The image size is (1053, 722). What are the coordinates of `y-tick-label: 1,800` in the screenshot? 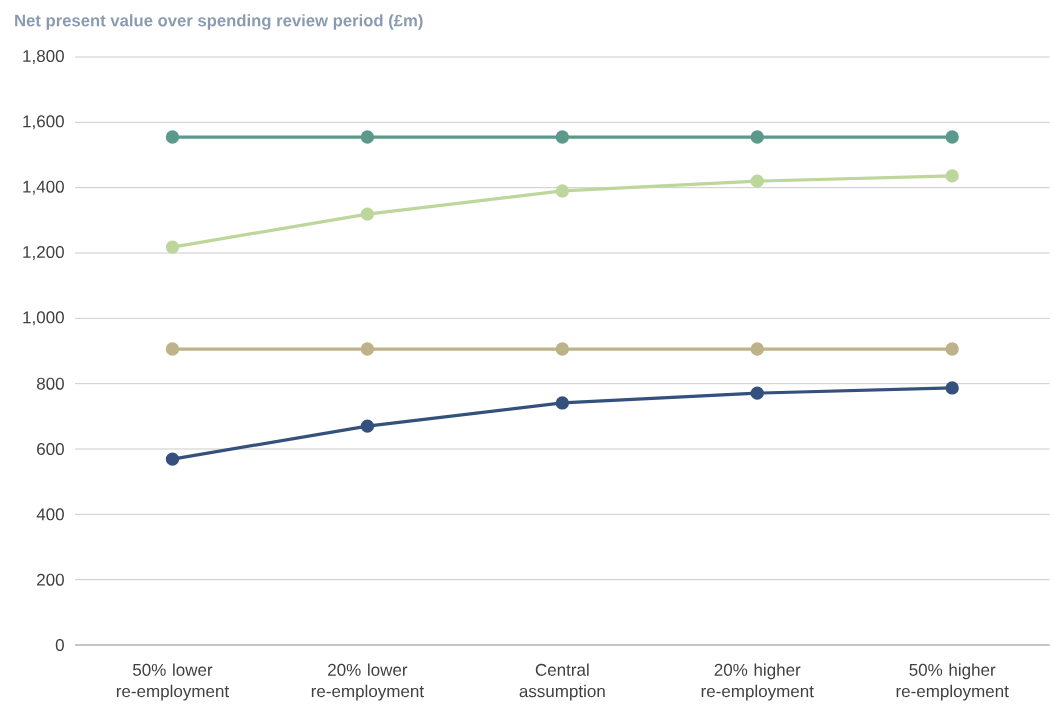 It's located at (43, 57).